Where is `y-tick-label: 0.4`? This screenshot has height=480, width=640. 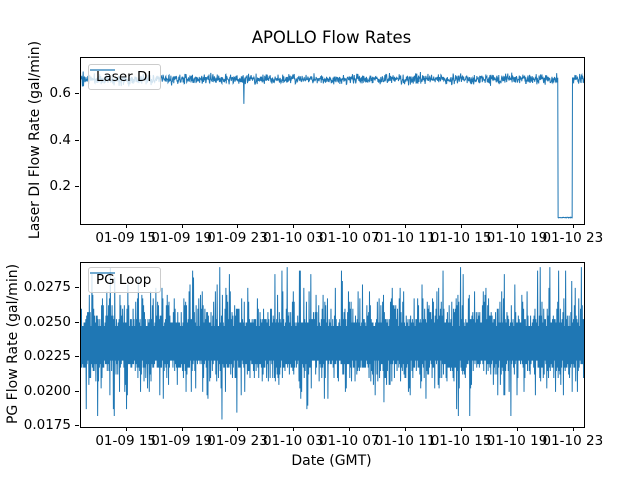
y-tick-label: 0.4 is located at coordinates (60, 139).